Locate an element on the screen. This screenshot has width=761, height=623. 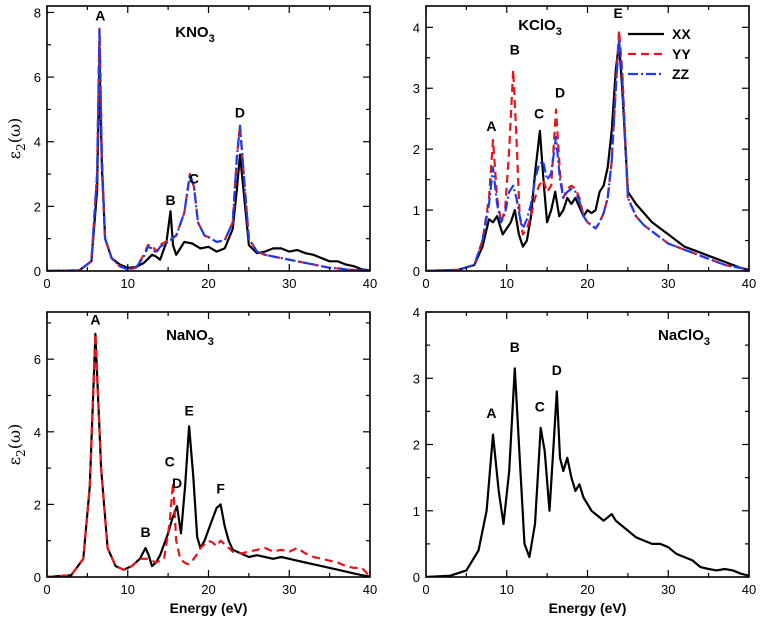
naclo3-series-xx is located at coordinates (587, 472).